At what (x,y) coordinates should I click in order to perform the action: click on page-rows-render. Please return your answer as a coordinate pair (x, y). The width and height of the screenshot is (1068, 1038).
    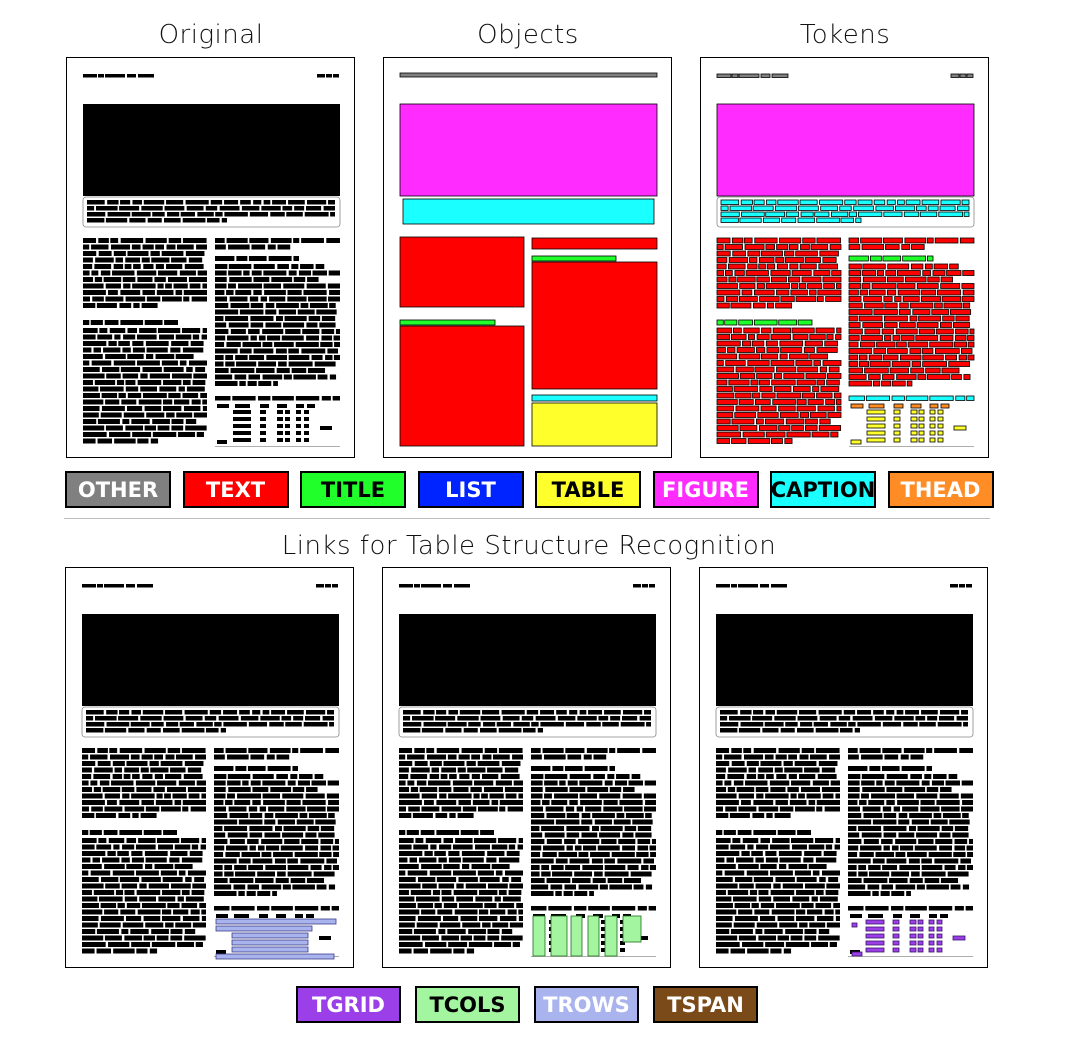
    Looking at the image, I should click on (210, 772).